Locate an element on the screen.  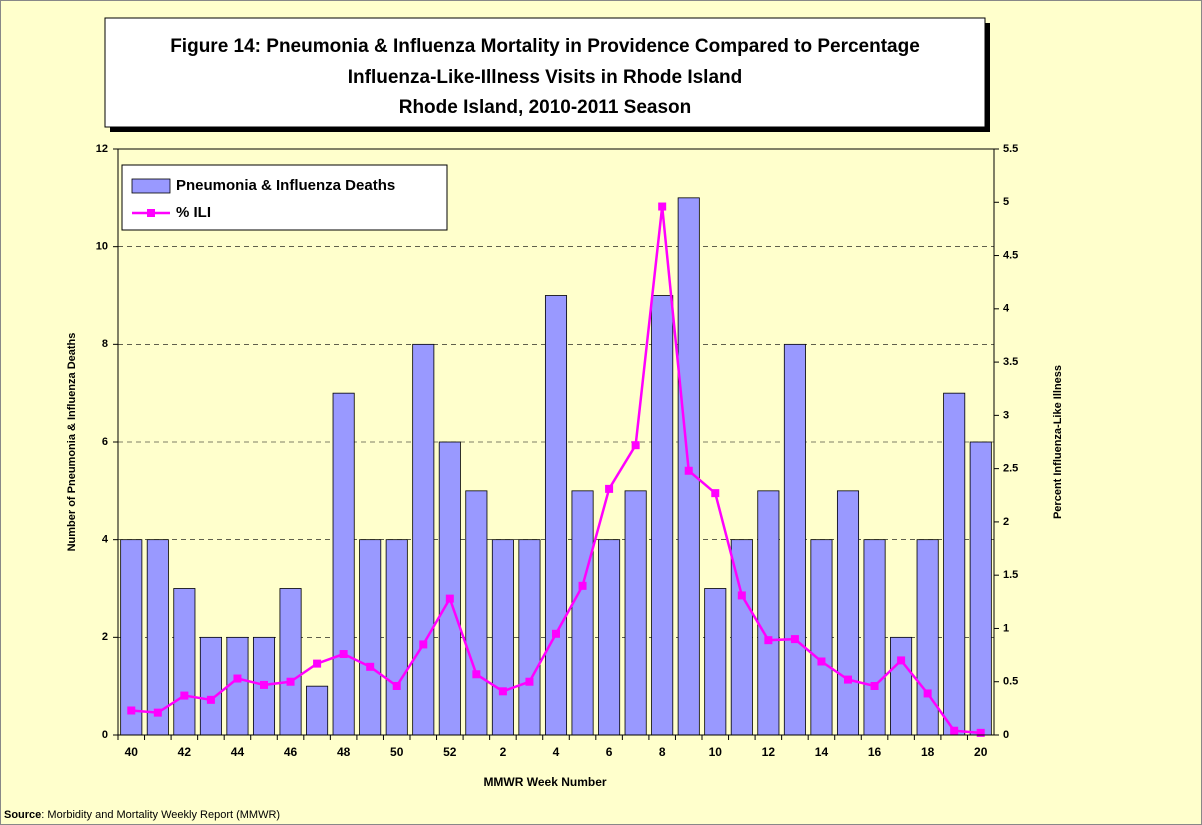
x-tick-label: 2 is located at coordinates (503, 752).